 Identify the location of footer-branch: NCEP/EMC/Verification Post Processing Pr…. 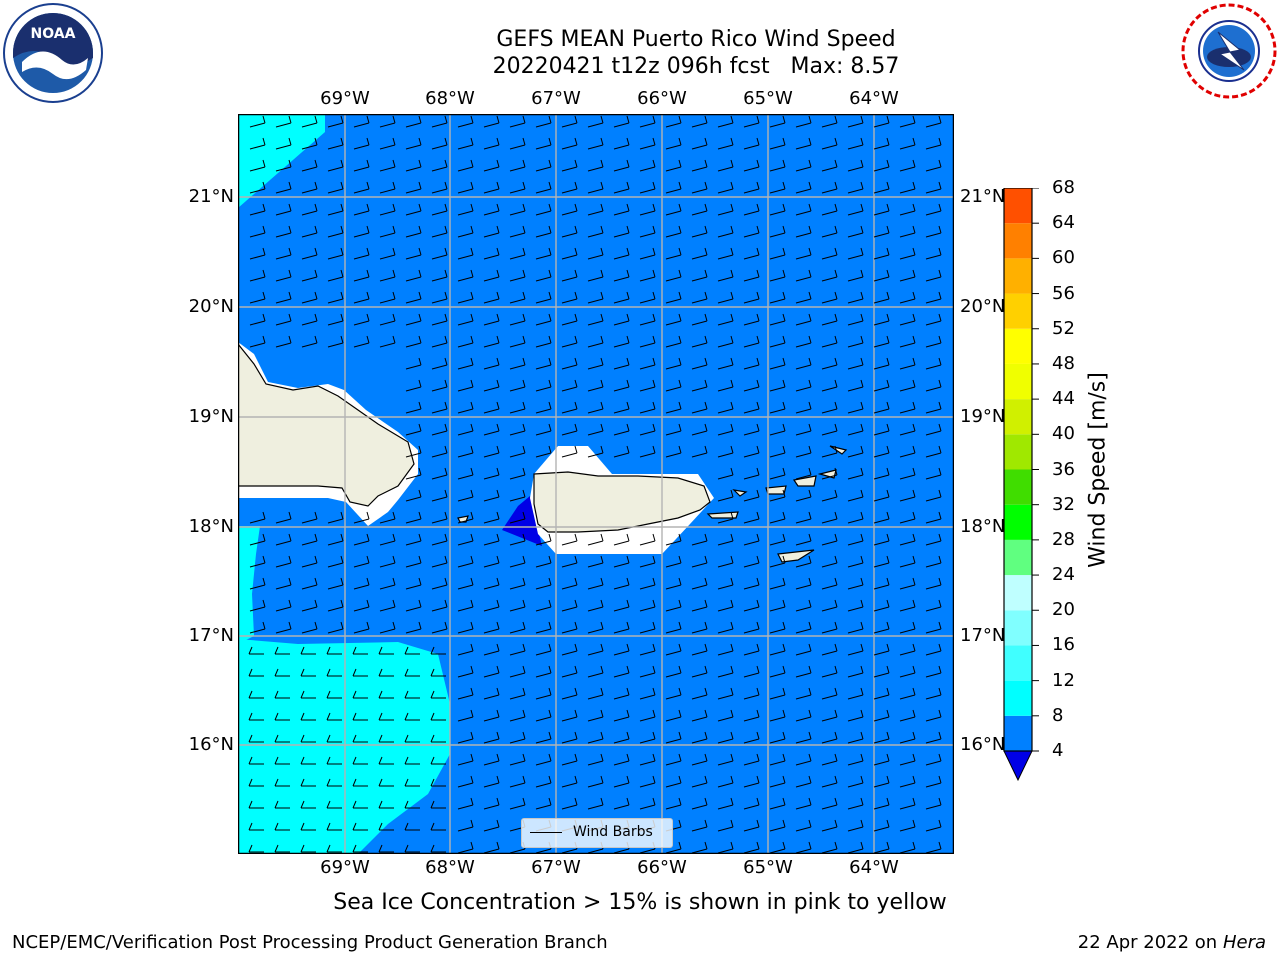
(310, 942).